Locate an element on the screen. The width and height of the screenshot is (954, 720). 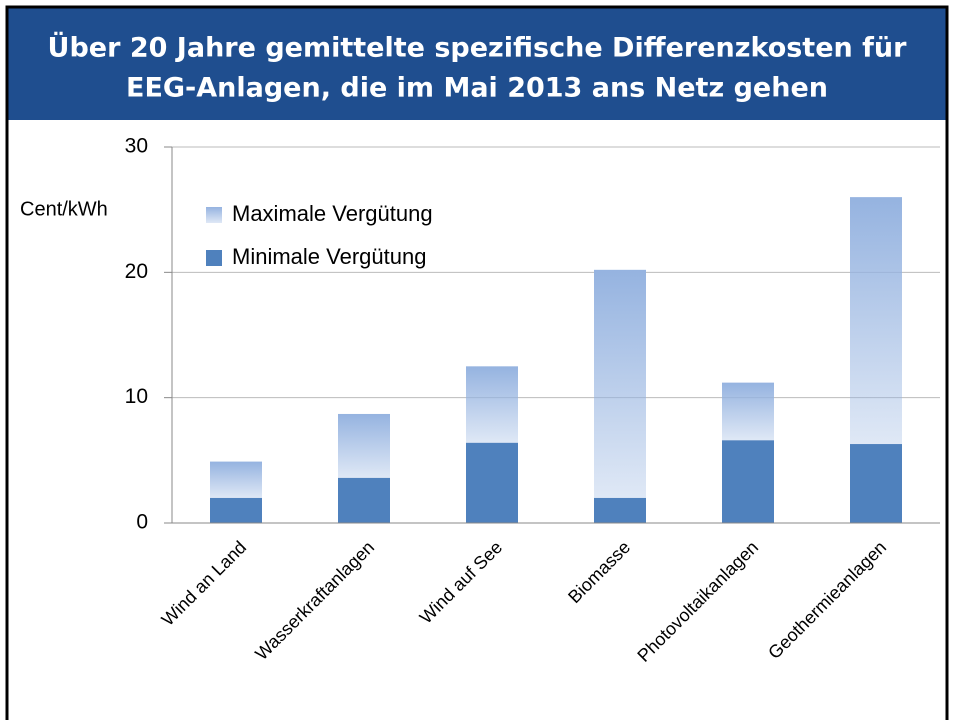
y-tick-label: 10 is located at coordinates (136, 396).